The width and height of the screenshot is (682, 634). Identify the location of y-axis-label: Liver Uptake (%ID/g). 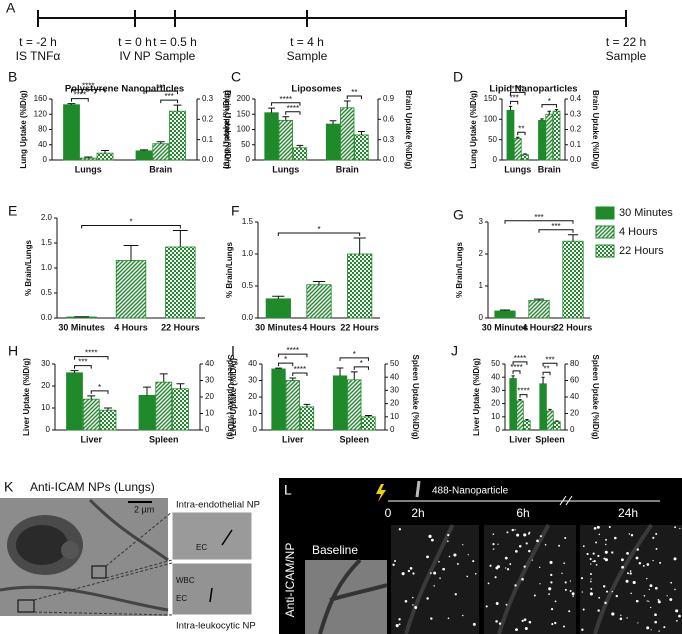
(26, 397).